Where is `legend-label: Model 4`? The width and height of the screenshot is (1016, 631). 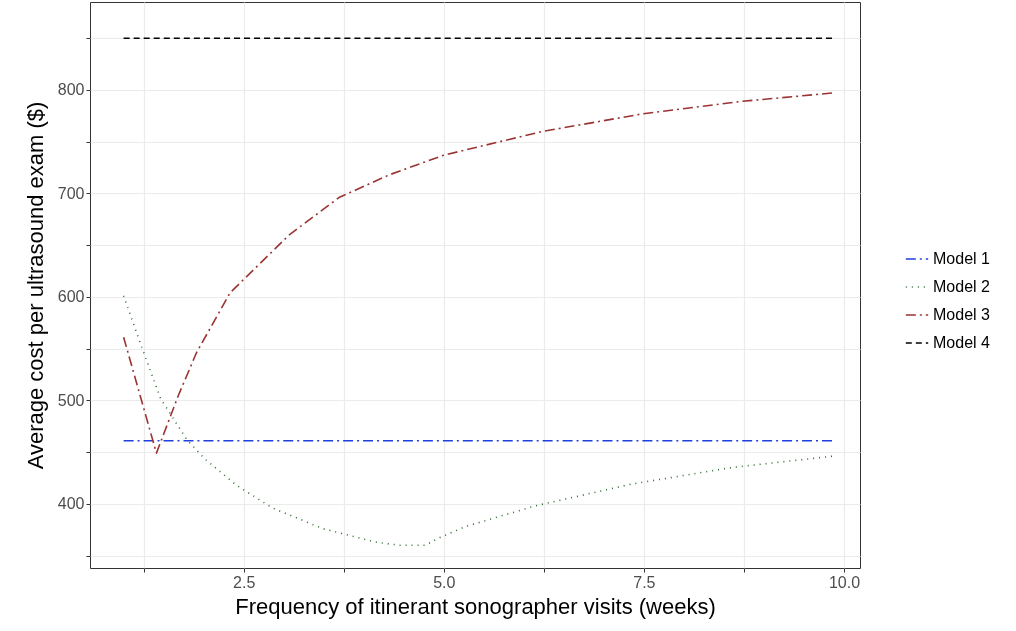
legend-label: Model 4 is located at coordinates (962, 342).